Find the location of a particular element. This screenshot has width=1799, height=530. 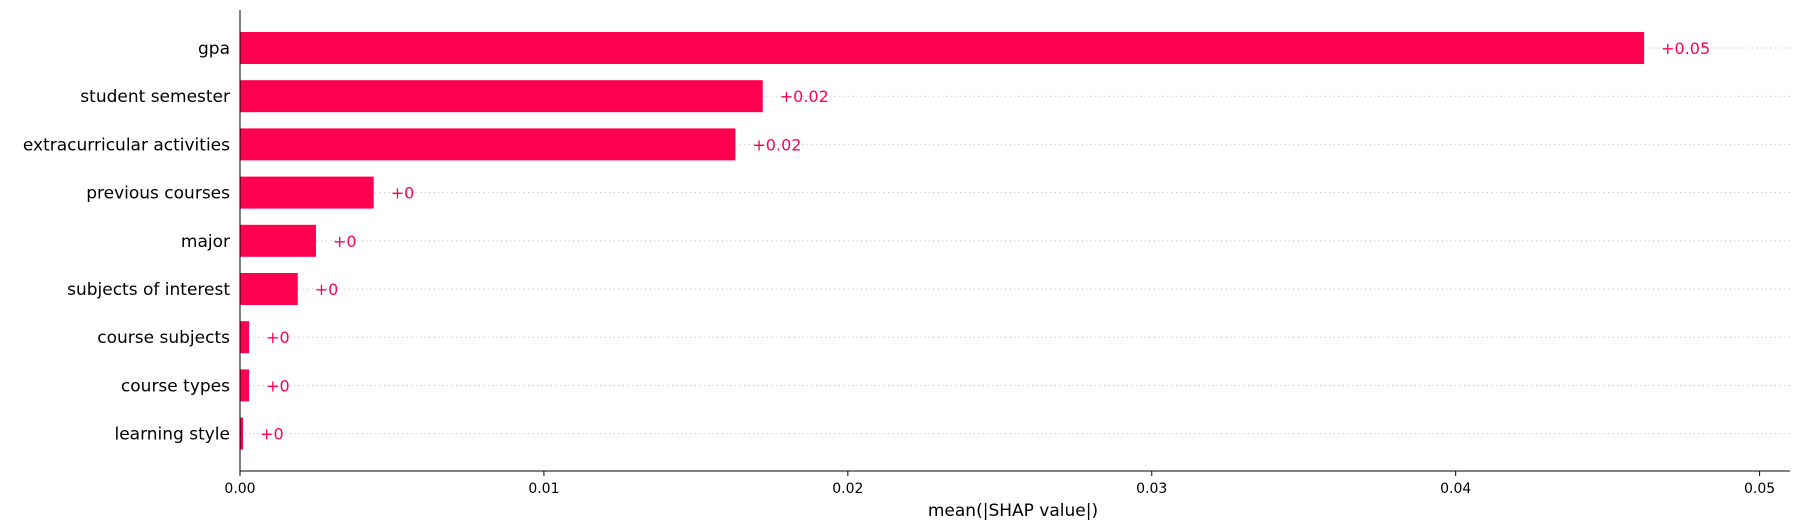

bar-course-types is located at coordinates (245, 385).